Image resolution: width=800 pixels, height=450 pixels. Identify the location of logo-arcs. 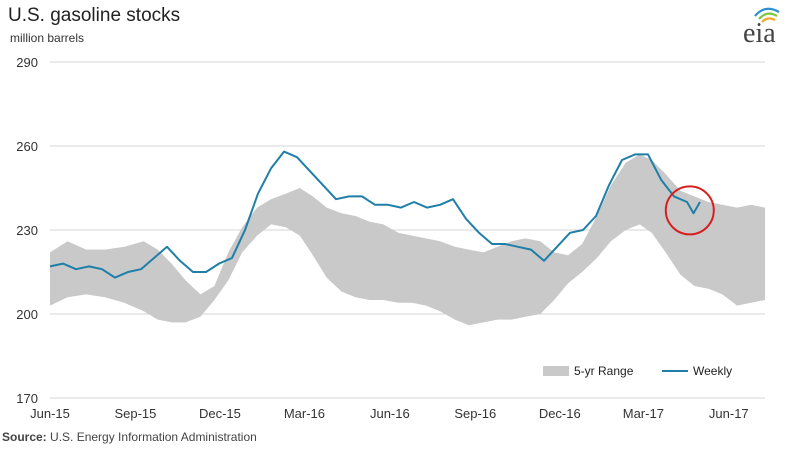
(767, 15).